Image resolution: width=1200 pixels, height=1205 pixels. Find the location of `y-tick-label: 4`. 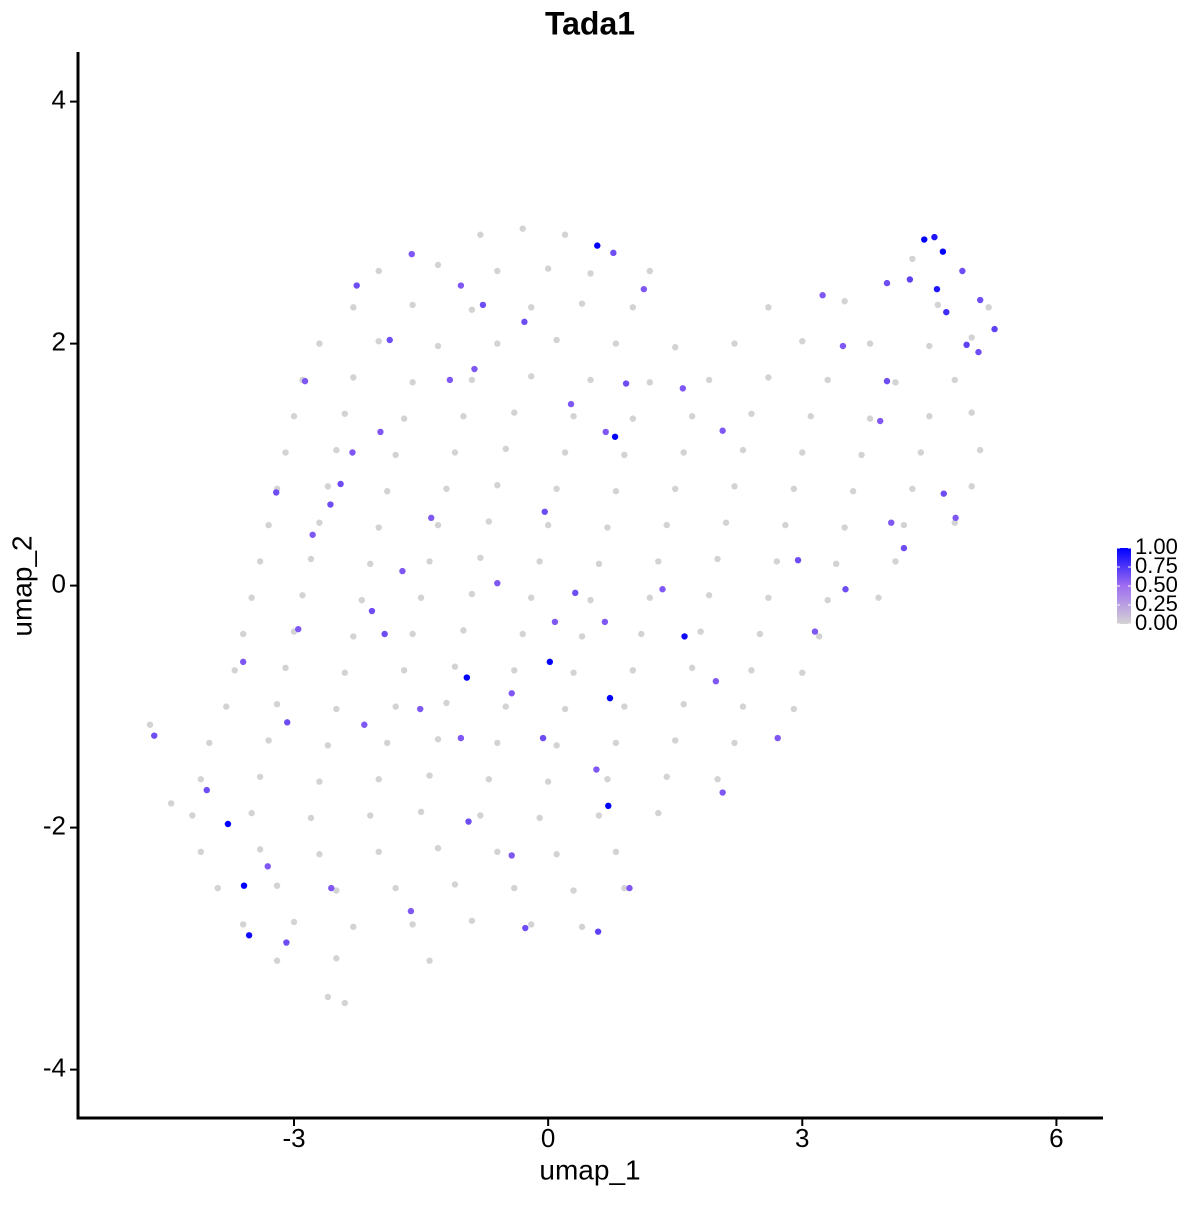

y-tick-label: 4 is located at coordinates (59, 99).